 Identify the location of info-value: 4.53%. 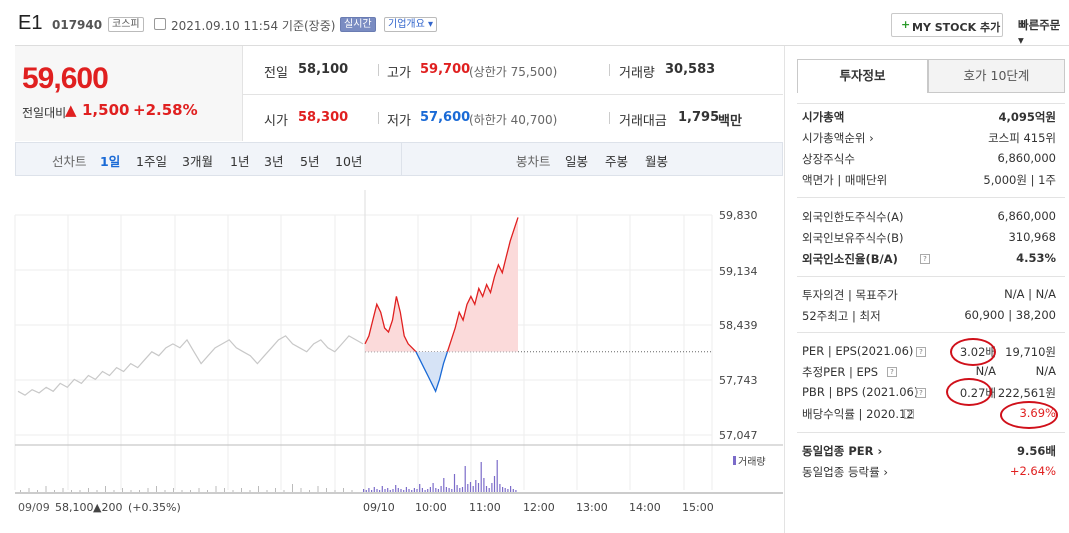
(1036, 258).